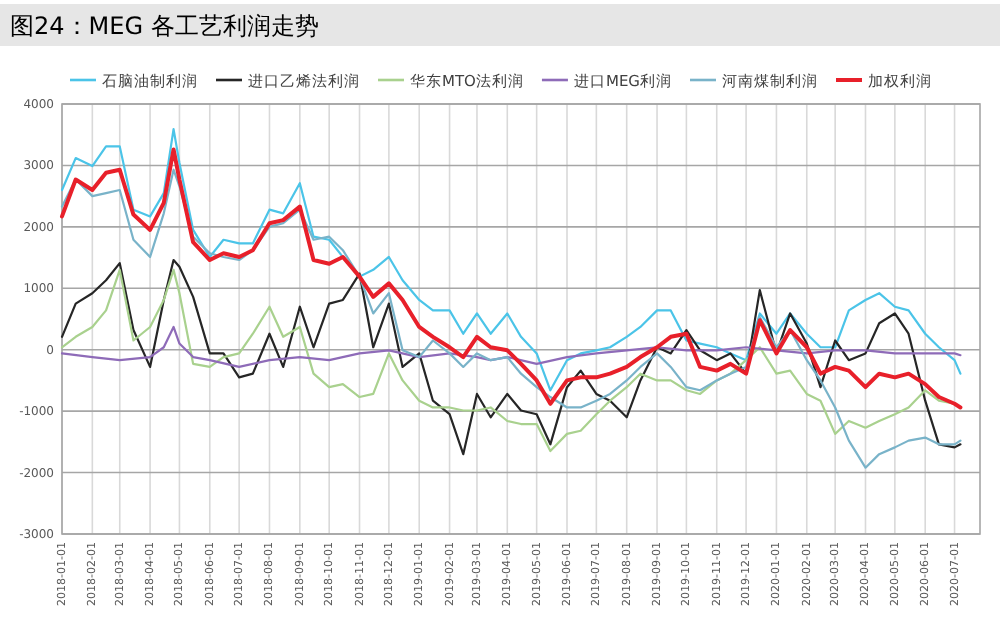 The width and height of the screenshot is (1000, 644). What do you see at coordinates (164, 26) in the screenshot?
I see `chart-title: 图24：MEG 各工艺利润走势` at bounding box center [164, 26].